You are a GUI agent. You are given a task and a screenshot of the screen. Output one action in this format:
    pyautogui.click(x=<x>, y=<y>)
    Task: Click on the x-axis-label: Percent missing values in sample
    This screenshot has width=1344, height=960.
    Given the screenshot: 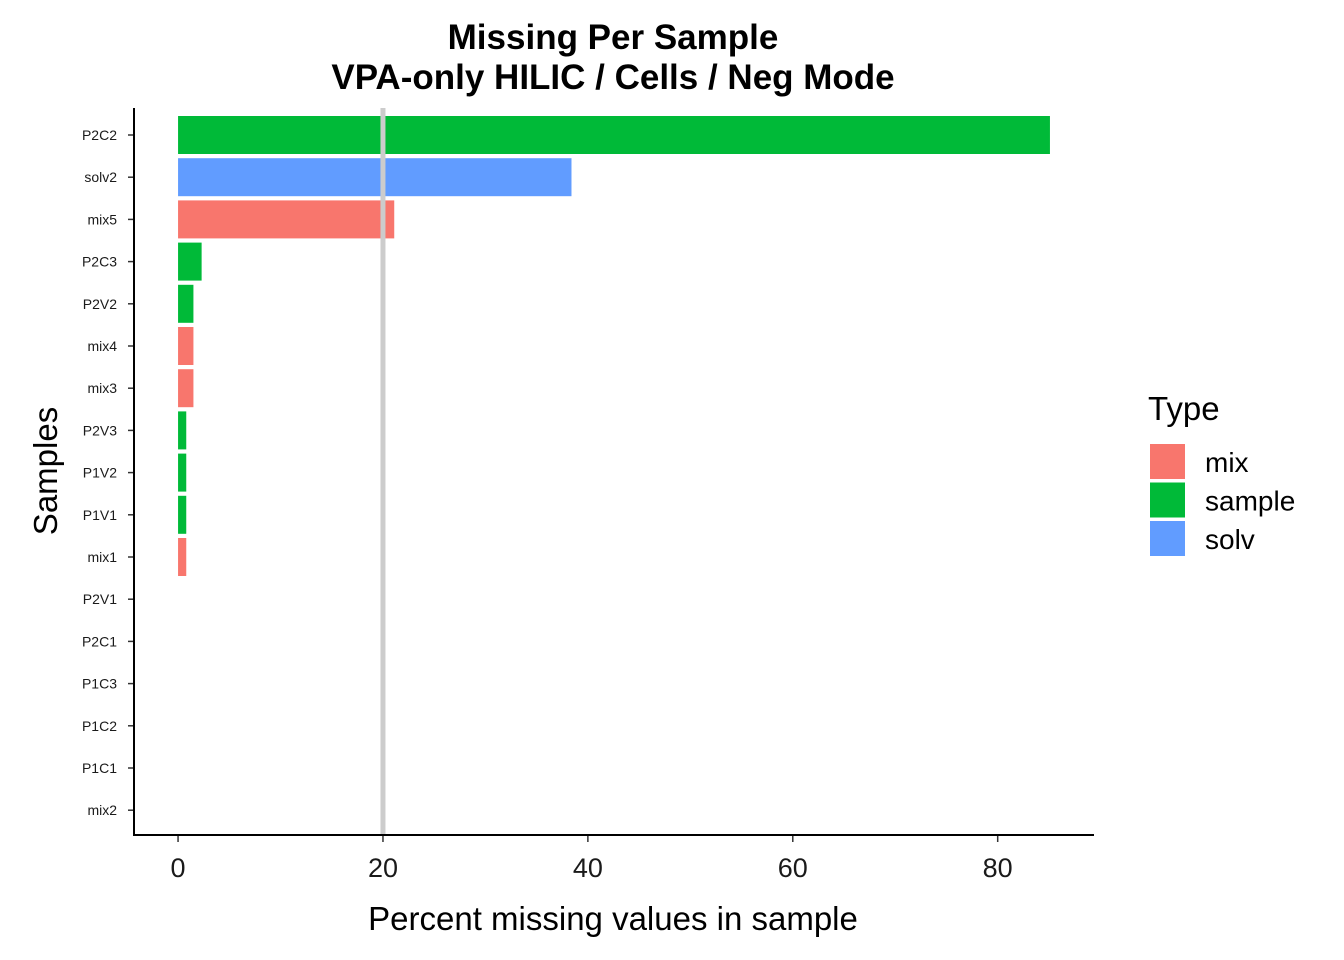 What is the action you would take?
    pyautogui.click(x=613, y=918)
    